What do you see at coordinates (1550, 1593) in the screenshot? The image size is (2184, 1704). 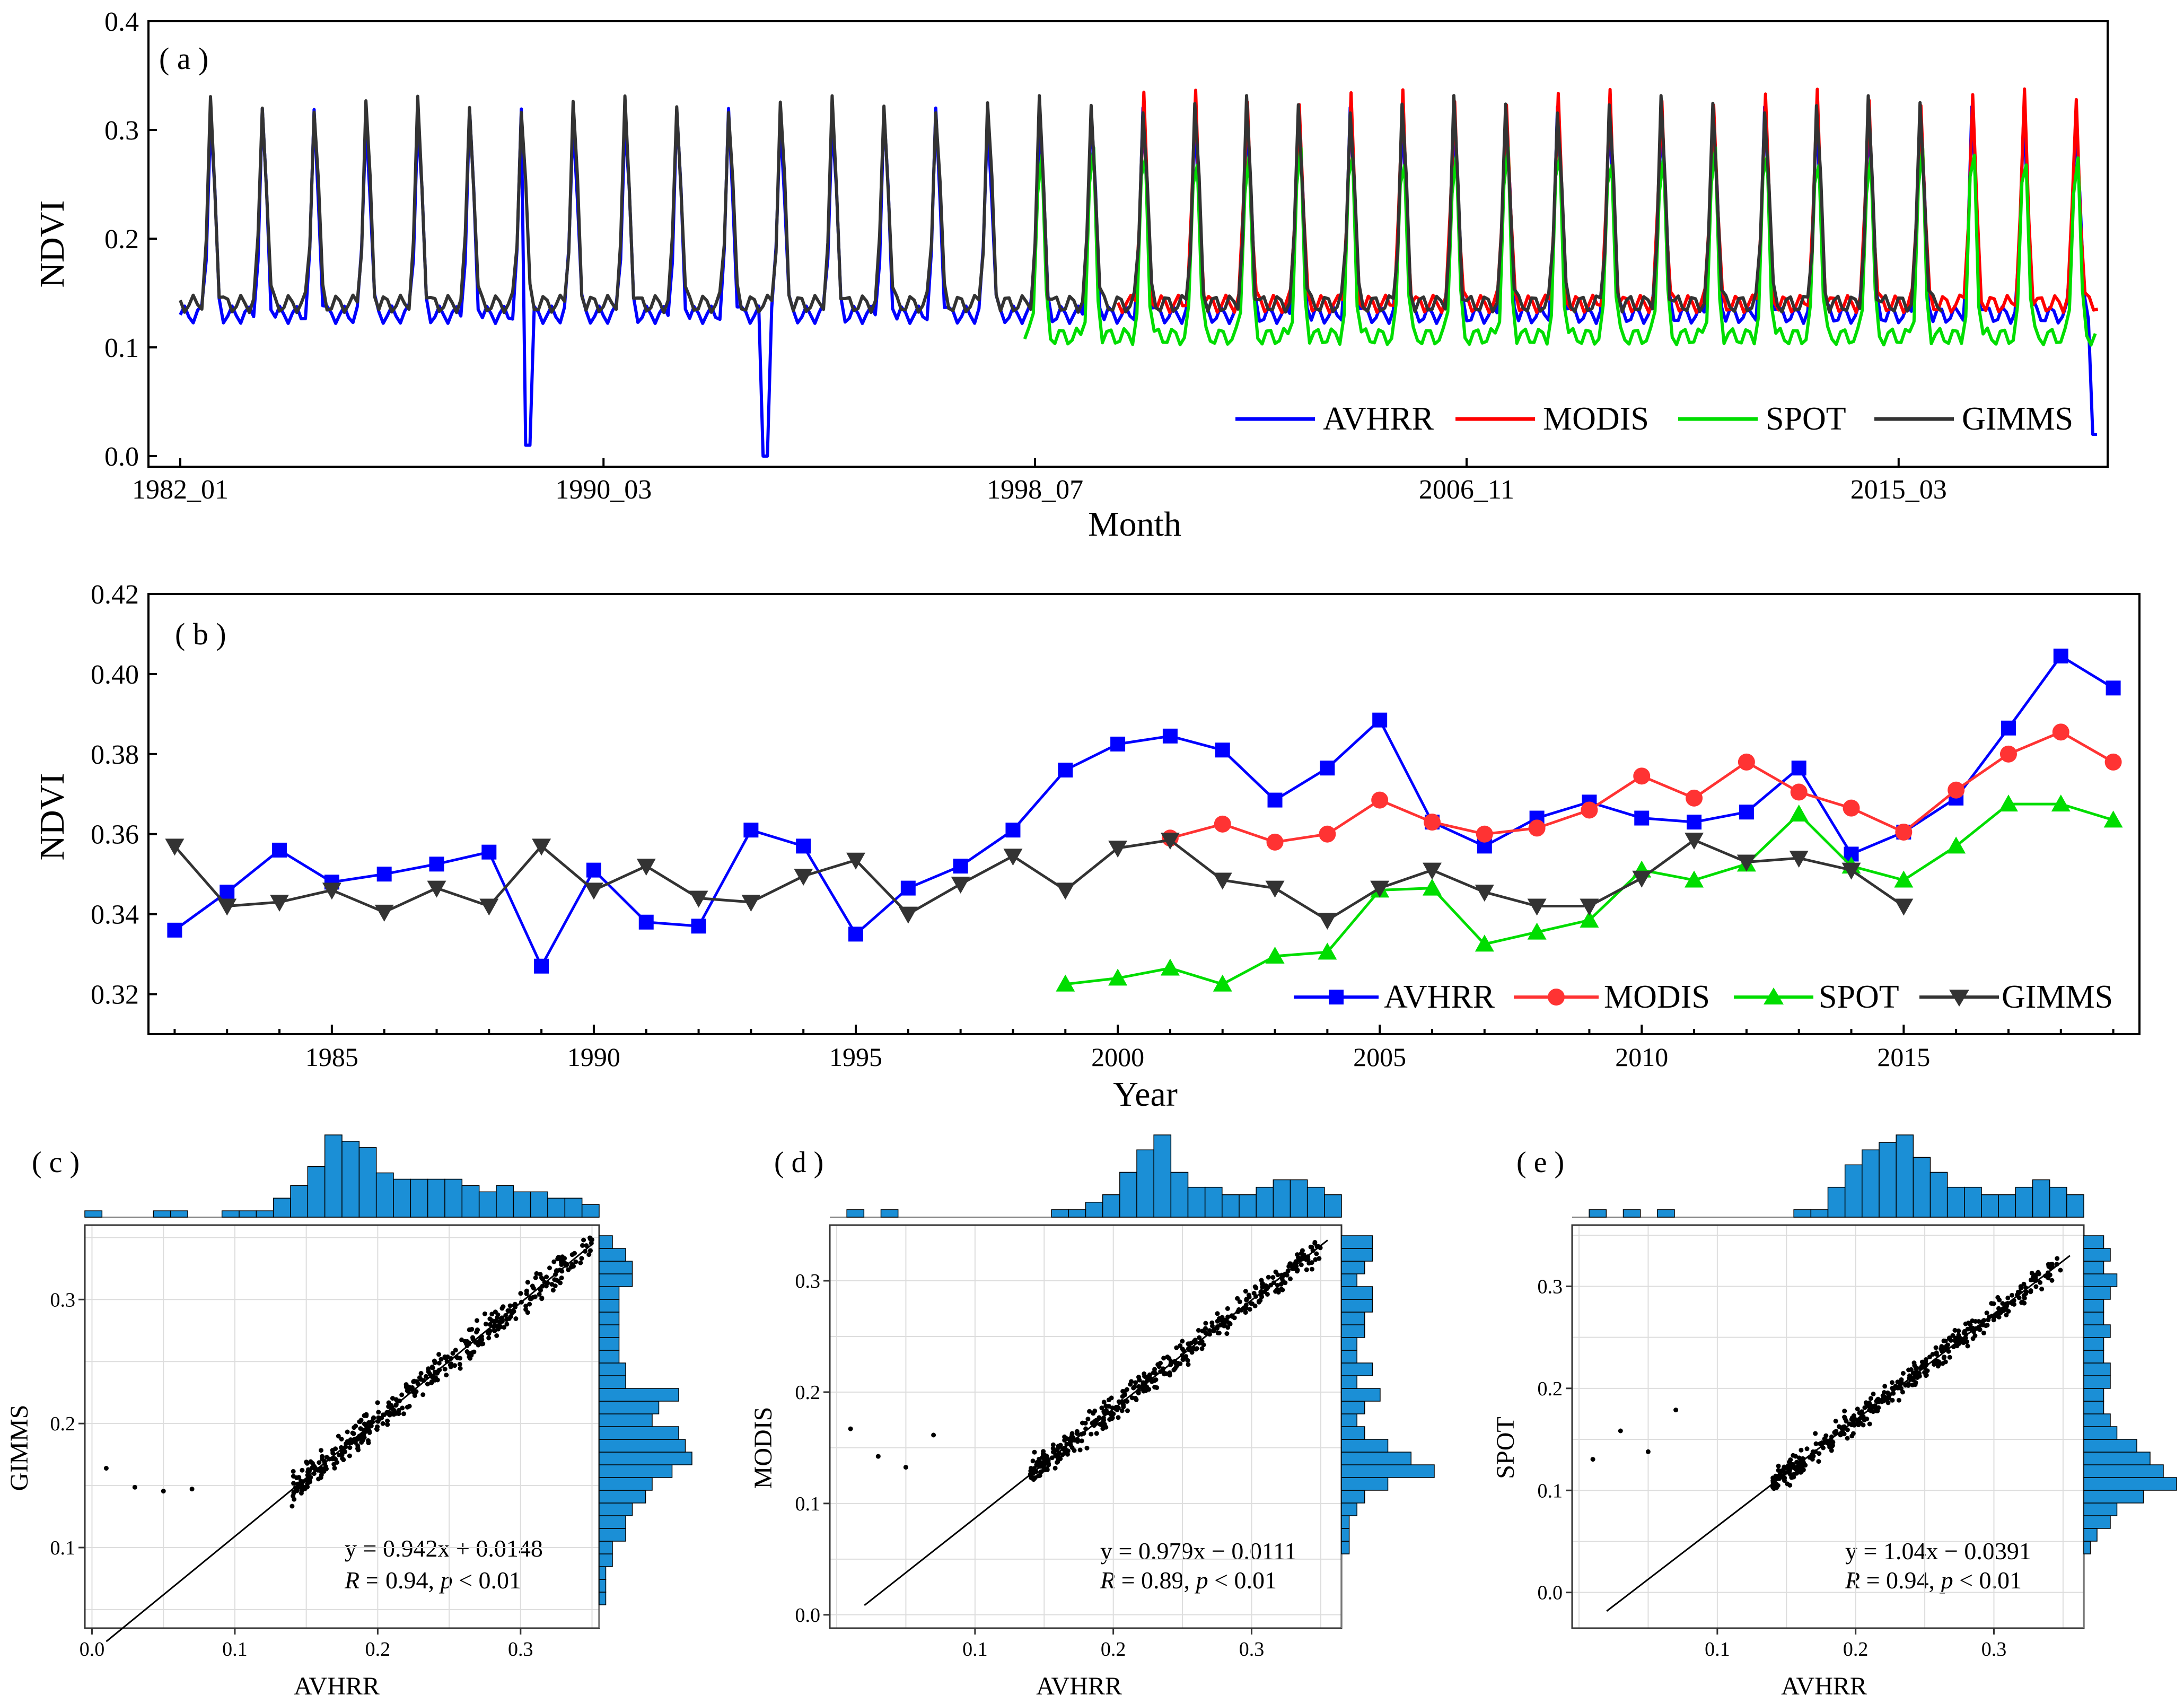 I see `panel-e-ytick-label: 0.0` at bounding box center [1550, 1593].